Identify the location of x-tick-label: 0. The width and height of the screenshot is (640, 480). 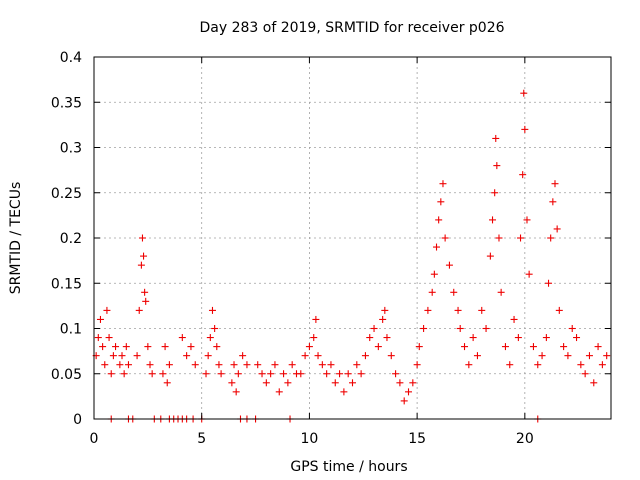
(94, 439).